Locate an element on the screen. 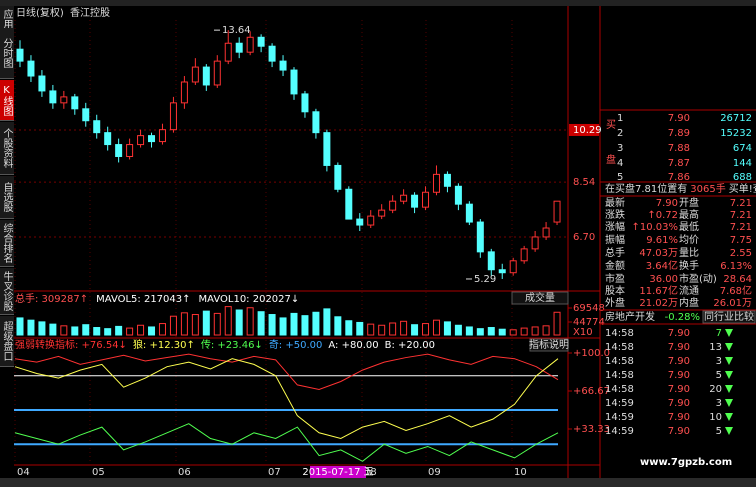 This screenshot has height=487, width=756. stat-value: 7.68亿 is located at coordinates (736, 290).